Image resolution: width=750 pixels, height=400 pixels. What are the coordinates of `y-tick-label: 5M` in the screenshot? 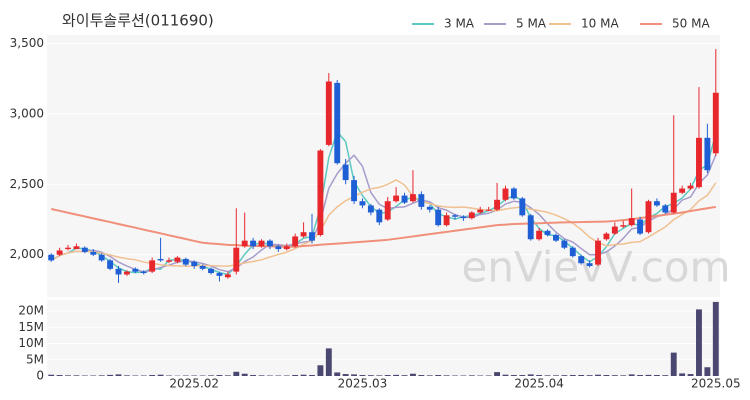 It's located at (35, 359).